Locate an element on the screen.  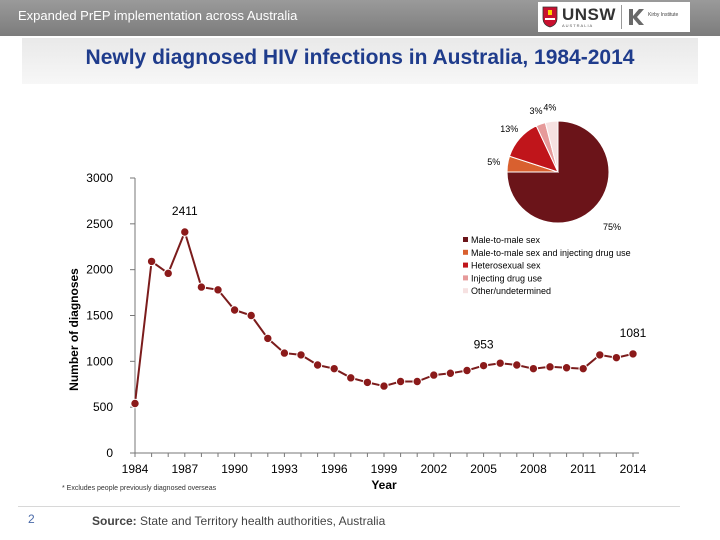
y-tick-label: 1000 is located at coordinates (99, 361).